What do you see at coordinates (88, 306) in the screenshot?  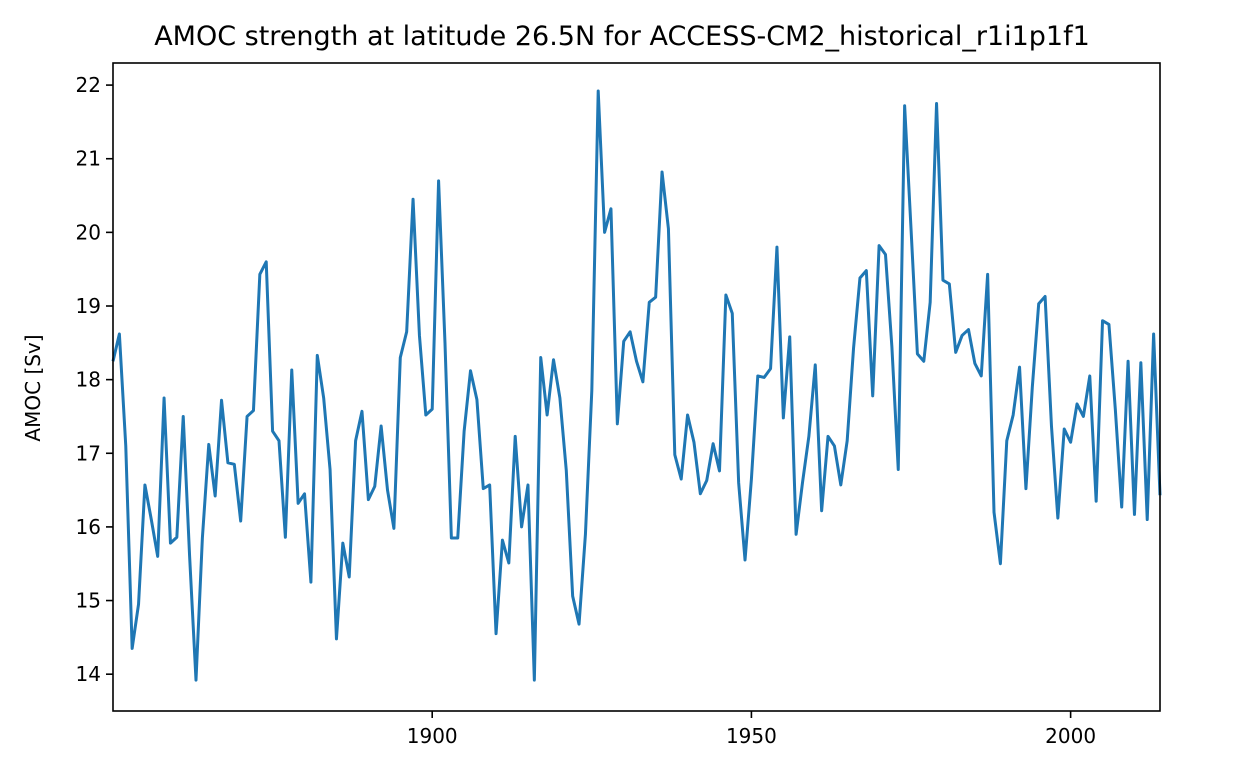 I see `y-tick-label: 19` at bounding box center [88, 306].